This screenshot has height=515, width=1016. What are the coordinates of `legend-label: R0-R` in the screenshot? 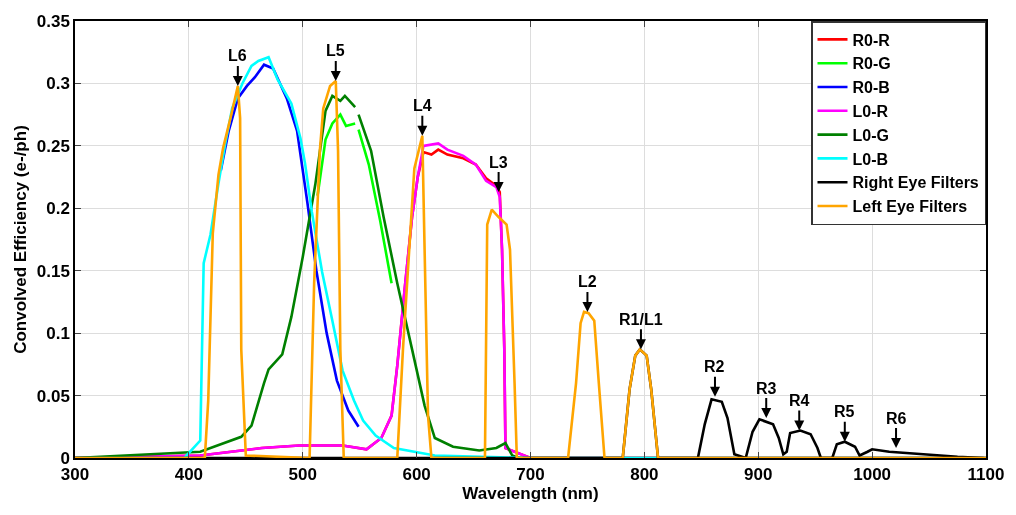 It's located at (871, 40).